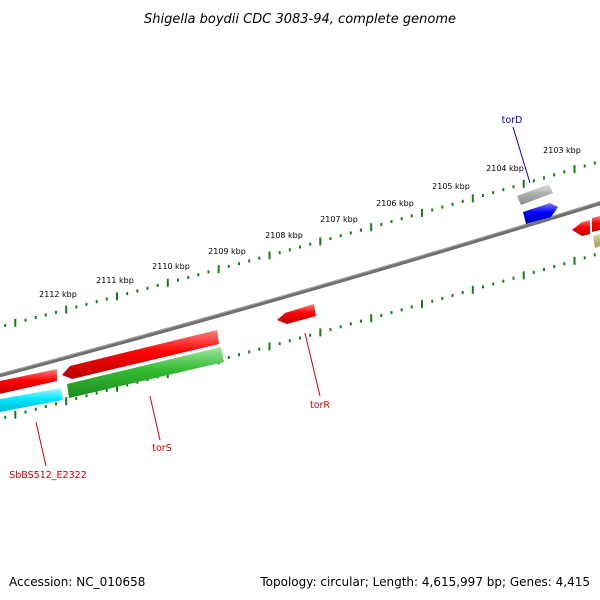  I want to click on scale-label: 2107 kbp, so click(339, 219).